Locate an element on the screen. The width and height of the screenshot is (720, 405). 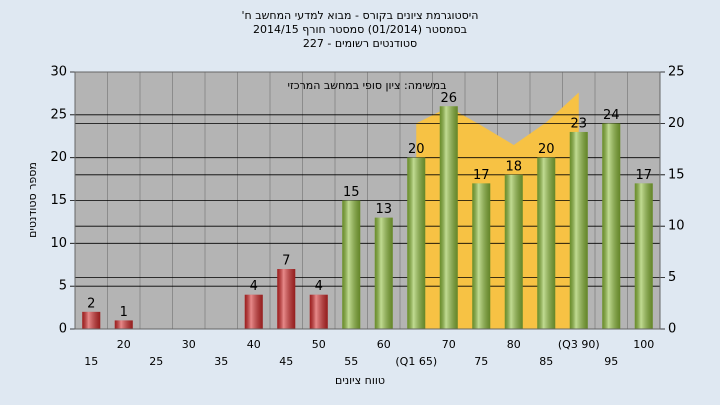
chart-subtitle: סטודנטים רשומים - 227 is located at coordinates (360, 43).